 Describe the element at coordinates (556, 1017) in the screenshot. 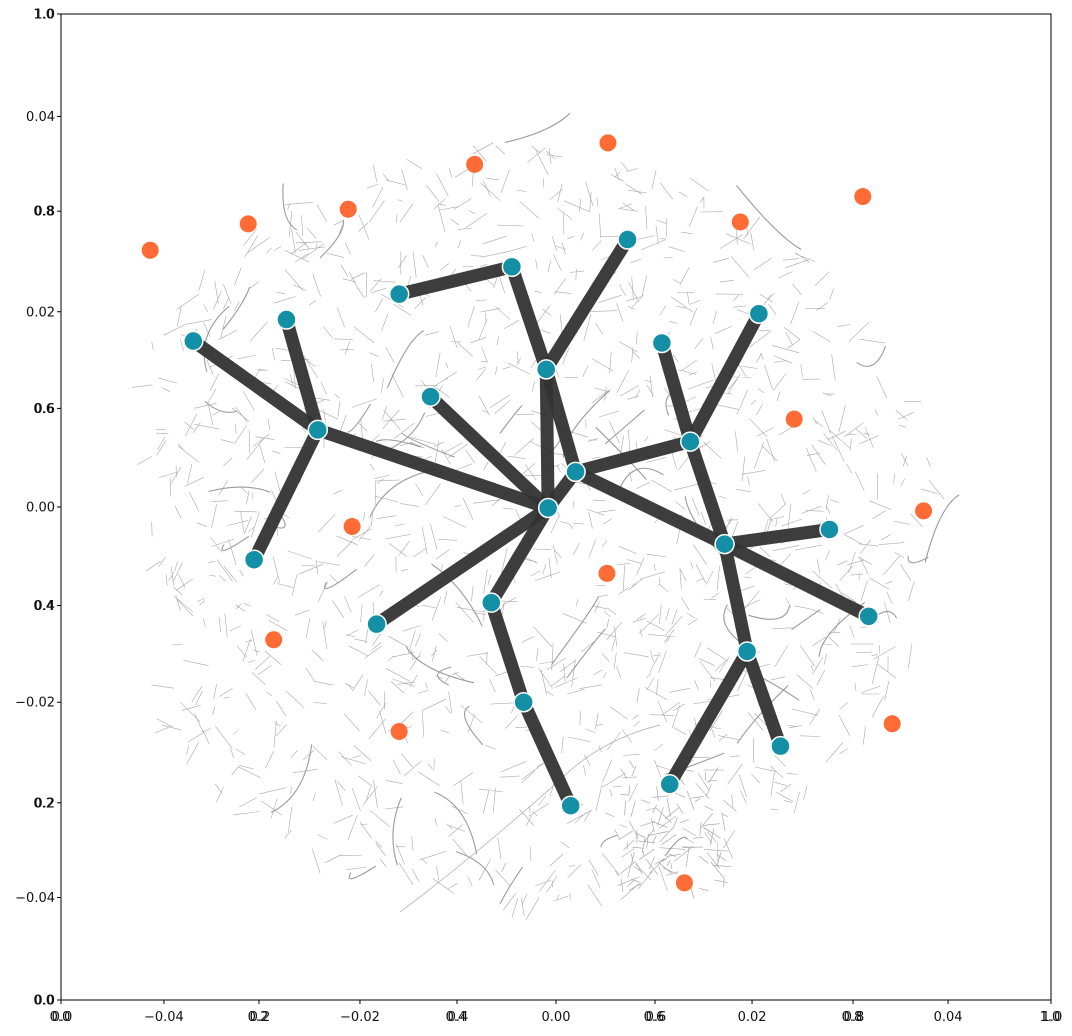

I see `x-tick-label-2: 0.00` at that location.